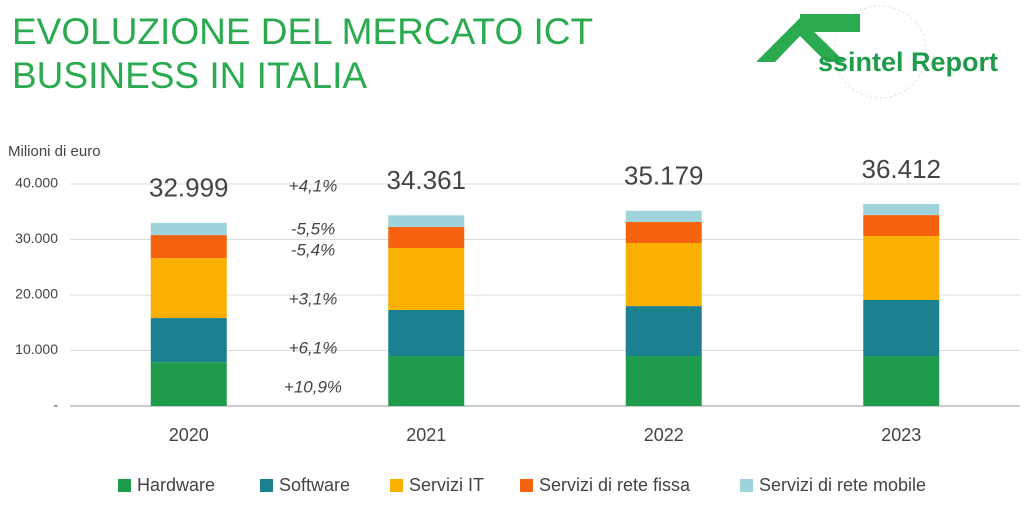  What do you see at coordinates (426, 435) in the screenshot?
I see `x-tick-label: 2021` at bounding box center [426, 435].